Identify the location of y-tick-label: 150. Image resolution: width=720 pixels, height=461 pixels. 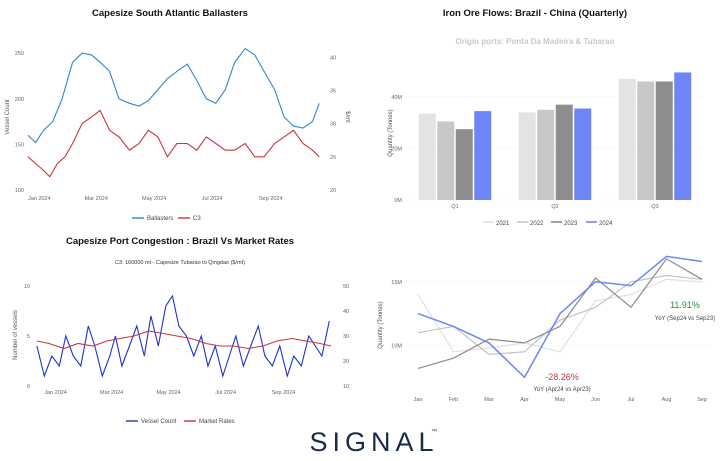
(19, 145).